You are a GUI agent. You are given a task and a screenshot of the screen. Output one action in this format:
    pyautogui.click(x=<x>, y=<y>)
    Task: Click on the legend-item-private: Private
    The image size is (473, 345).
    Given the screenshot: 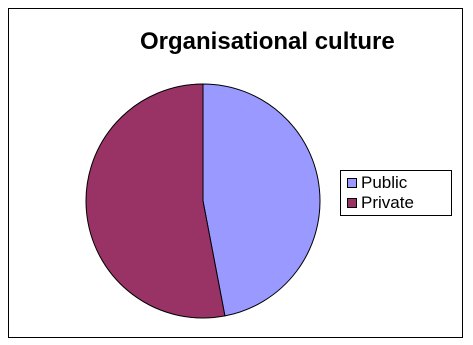 What is the action you would take?
    pyautogui.click(x=399, y=203)
    